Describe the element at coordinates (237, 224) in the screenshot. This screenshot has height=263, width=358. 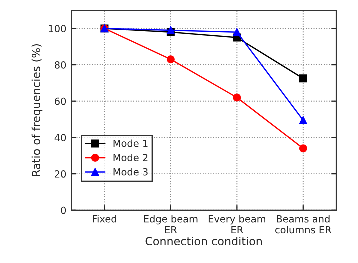
I see `x-tick-label: Every beam ER` at that location.